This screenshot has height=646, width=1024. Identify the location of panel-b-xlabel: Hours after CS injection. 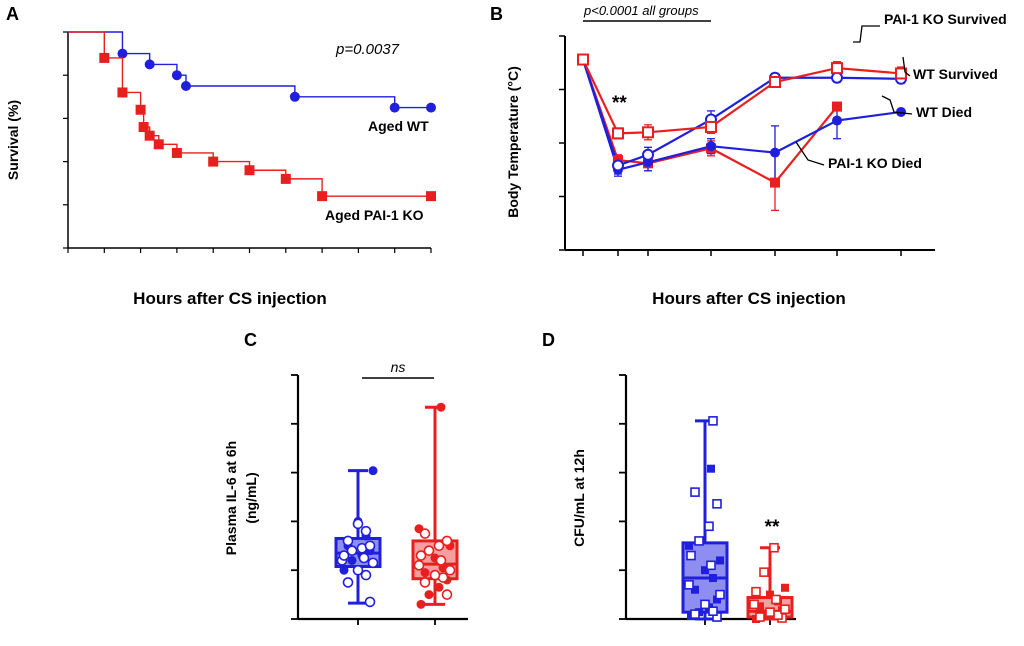
(749, 298).